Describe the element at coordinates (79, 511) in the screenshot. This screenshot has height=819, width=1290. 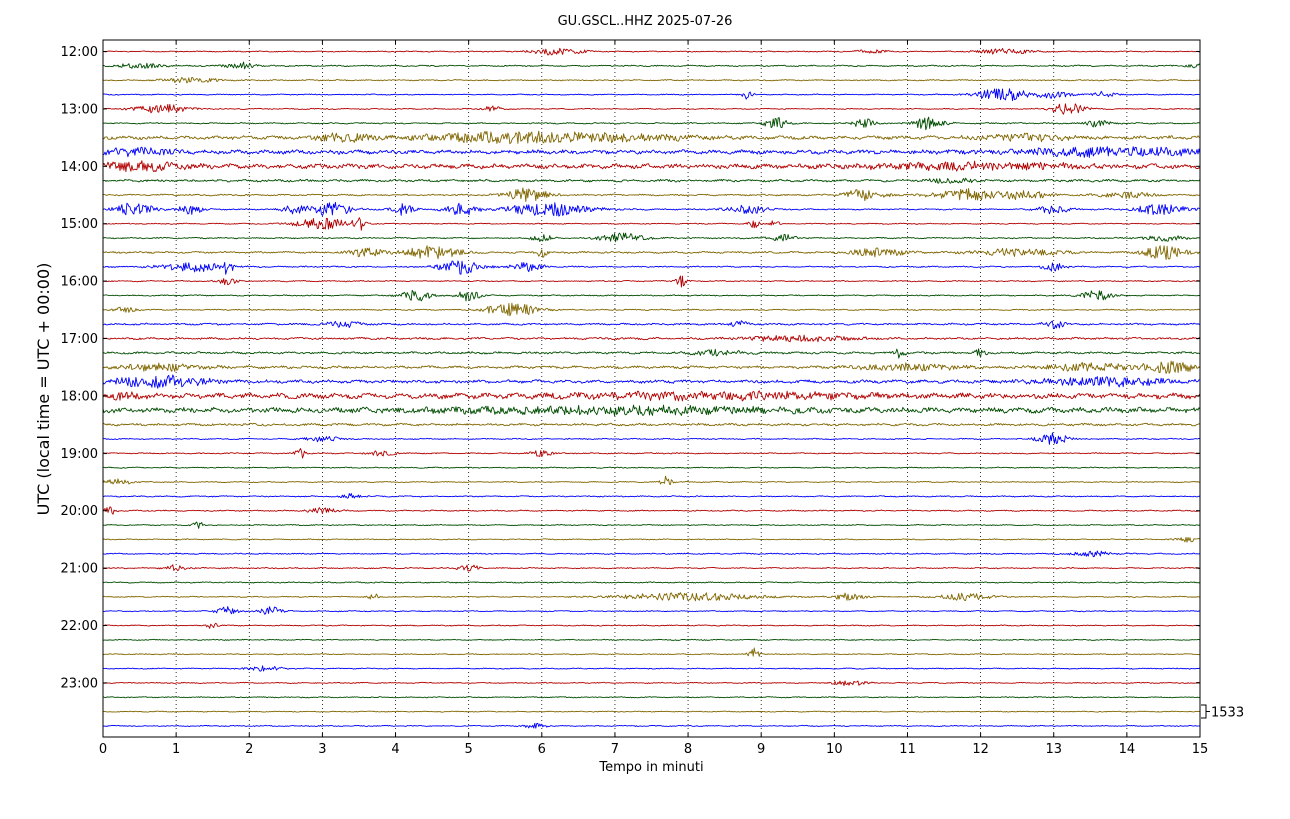
I see `y-tick-label: 20:00` at that location.